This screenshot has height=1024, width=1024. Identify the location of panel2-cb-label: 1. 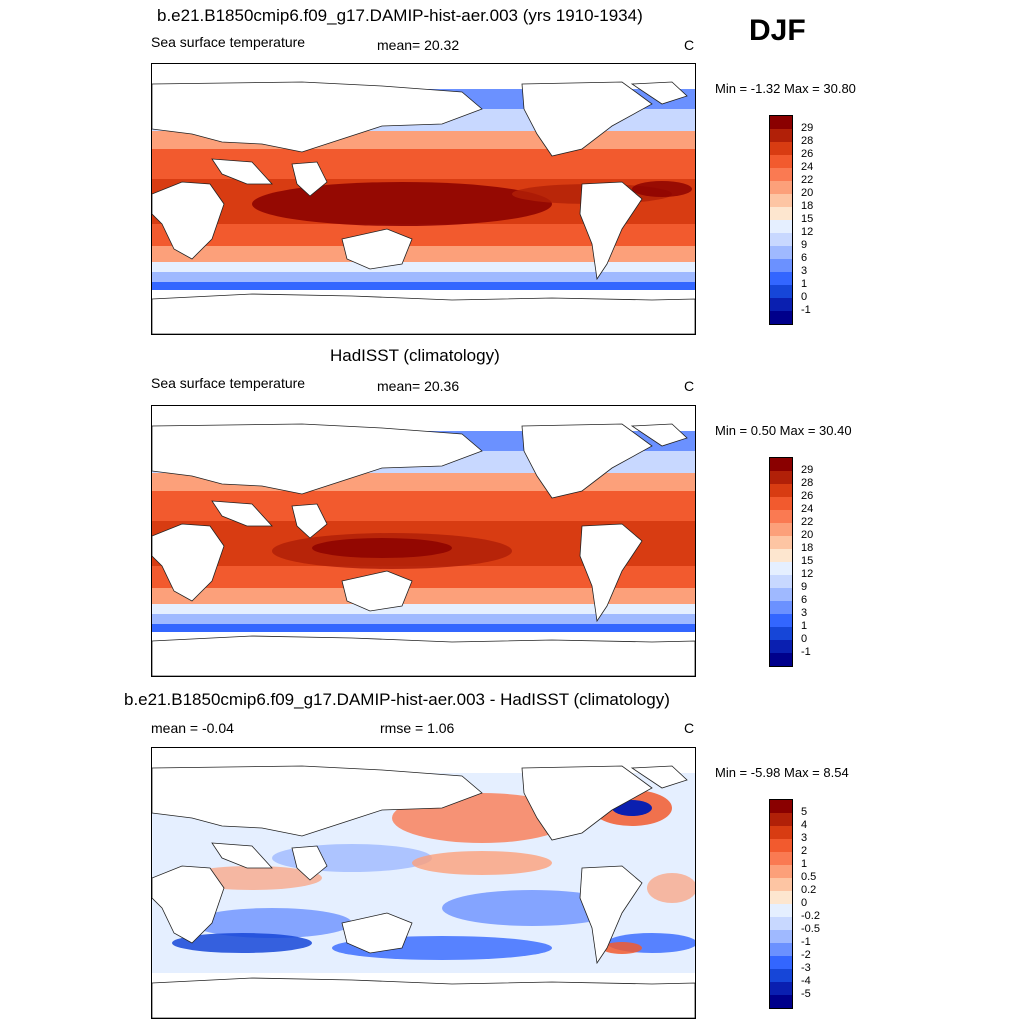
(804, 626).